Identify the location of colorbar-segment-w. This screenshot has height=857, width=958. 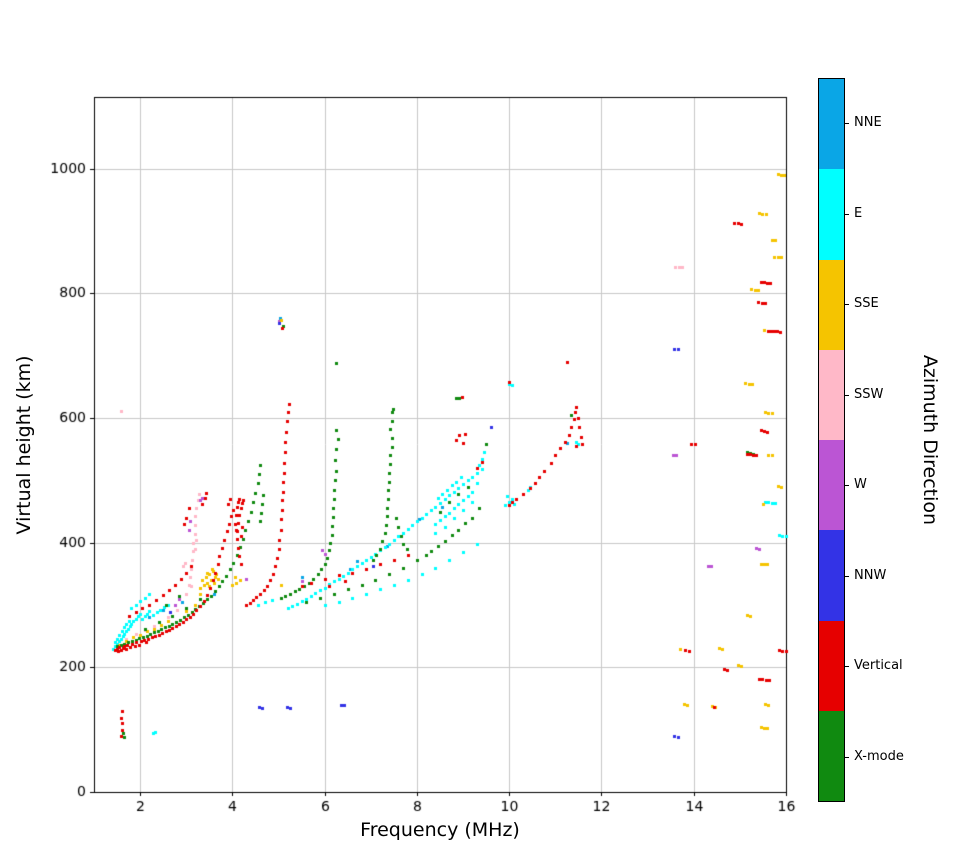
(831, 485).